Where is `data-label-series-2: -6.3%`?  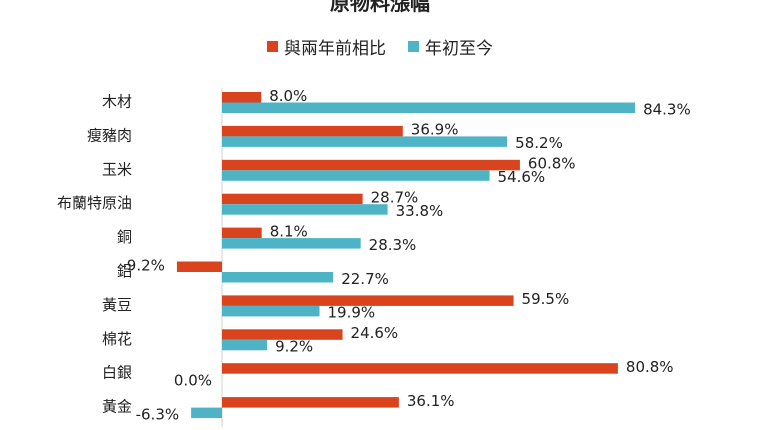 data-label-series-2: -6.3% is located at coordinates (158, 414).